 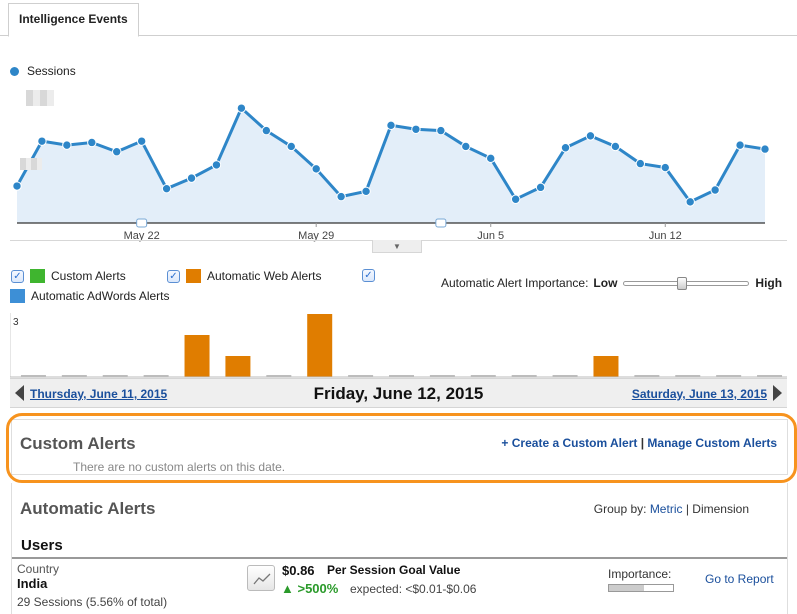 I want to click on next-arrow-icon, so click(x=777, y=393).